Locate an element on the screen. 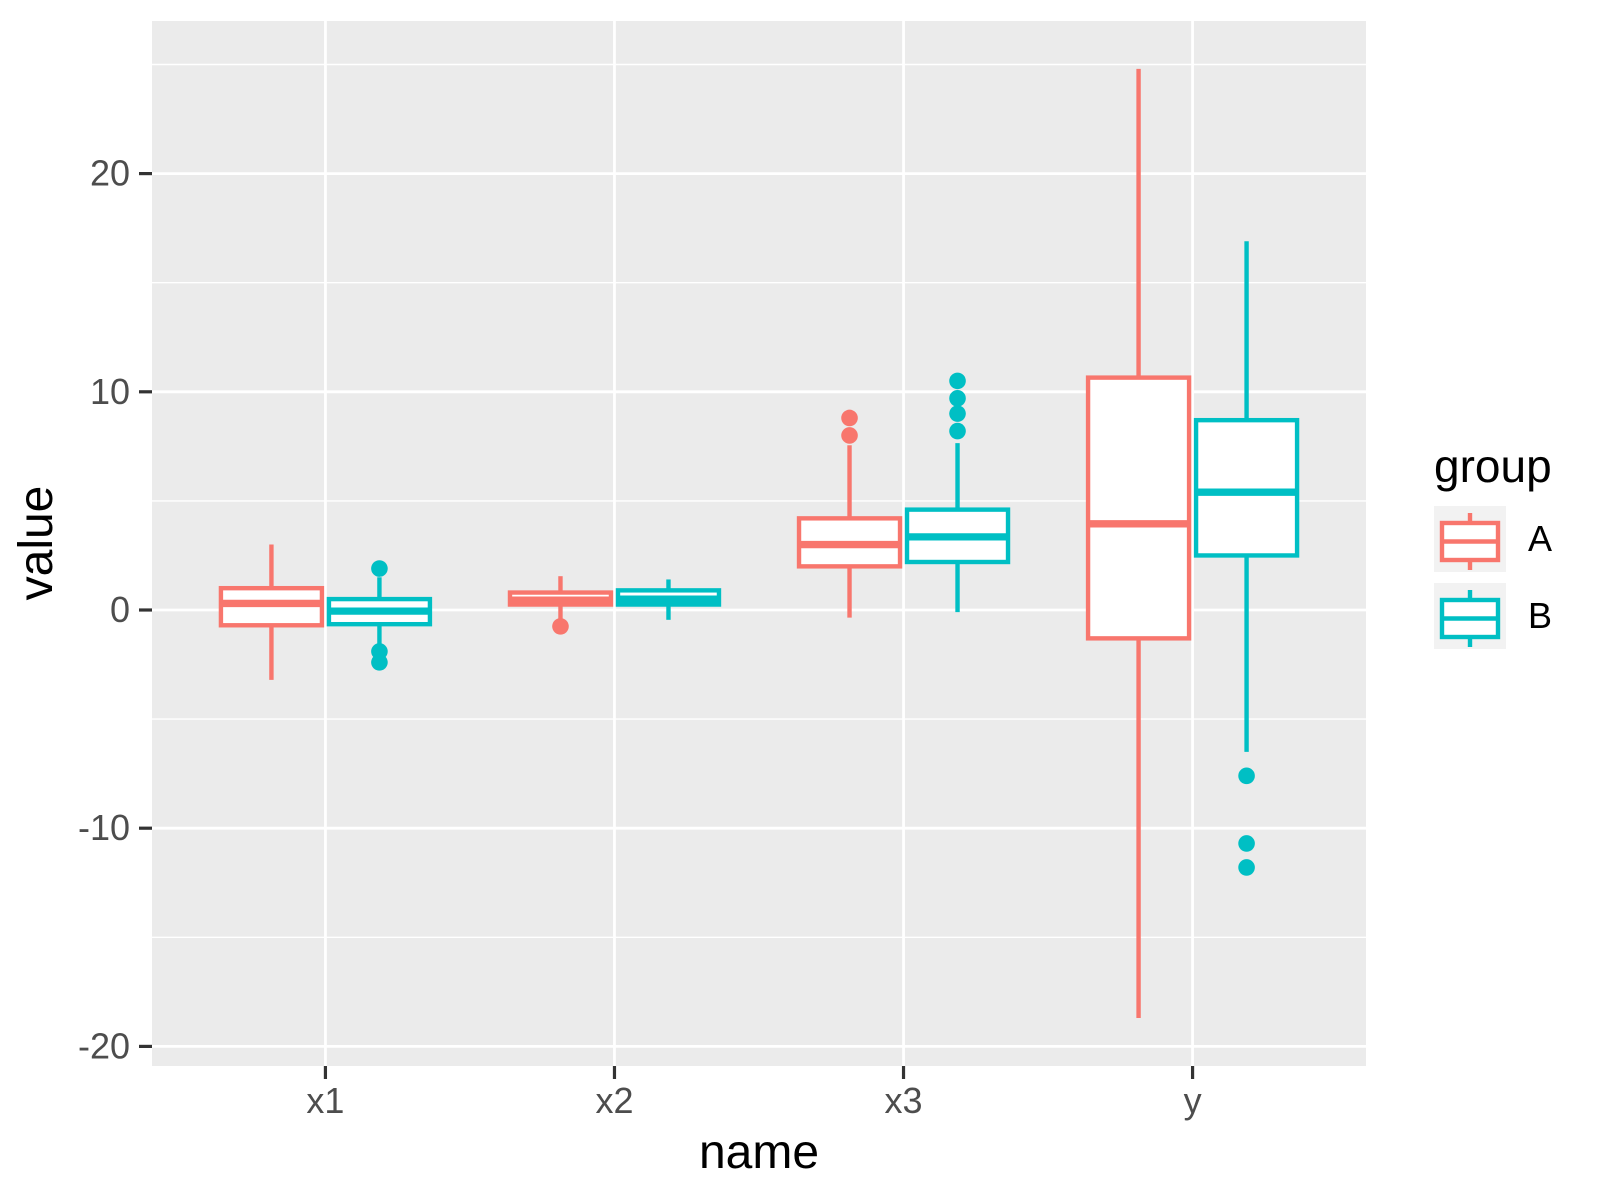 The width and height of the screenshot is (1600, 1200). legend-label: B is located at coordinates (1540, 615).